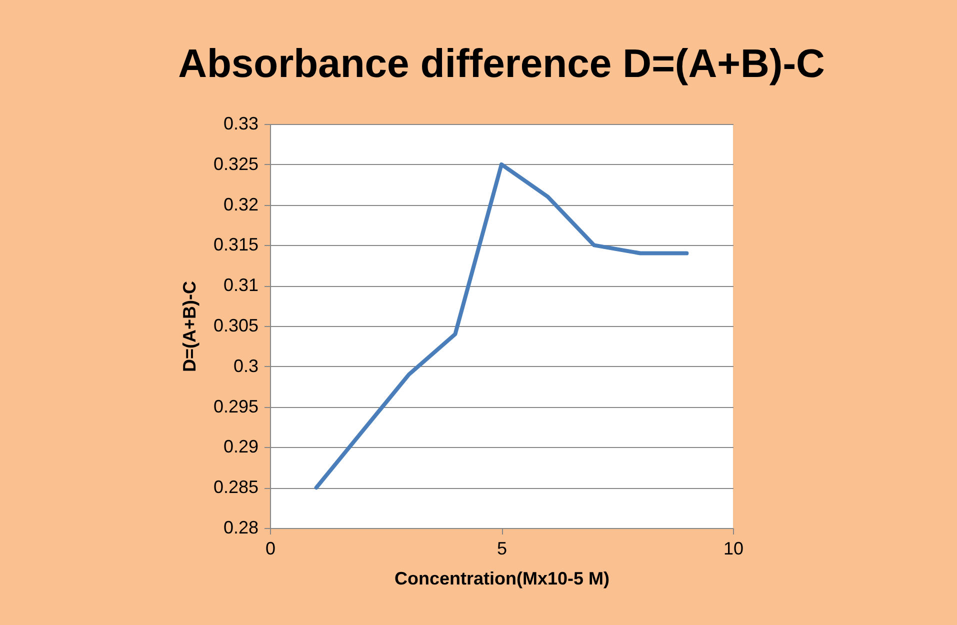 The image size is (957, 625). What do you see at coordinates (240, 446) in the screenshot?
I see `y-tick-label: 0.29` at bounding box center [240, 446].